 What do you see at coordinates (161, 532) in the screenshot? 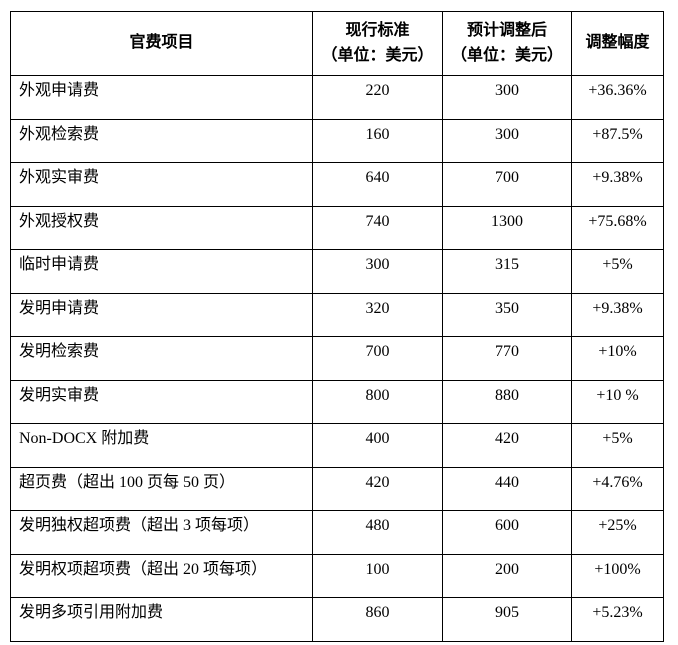
I see `fee-item-cell: 发明独权超项费（超出 3 项每项）` at bounding box center [161, 532].